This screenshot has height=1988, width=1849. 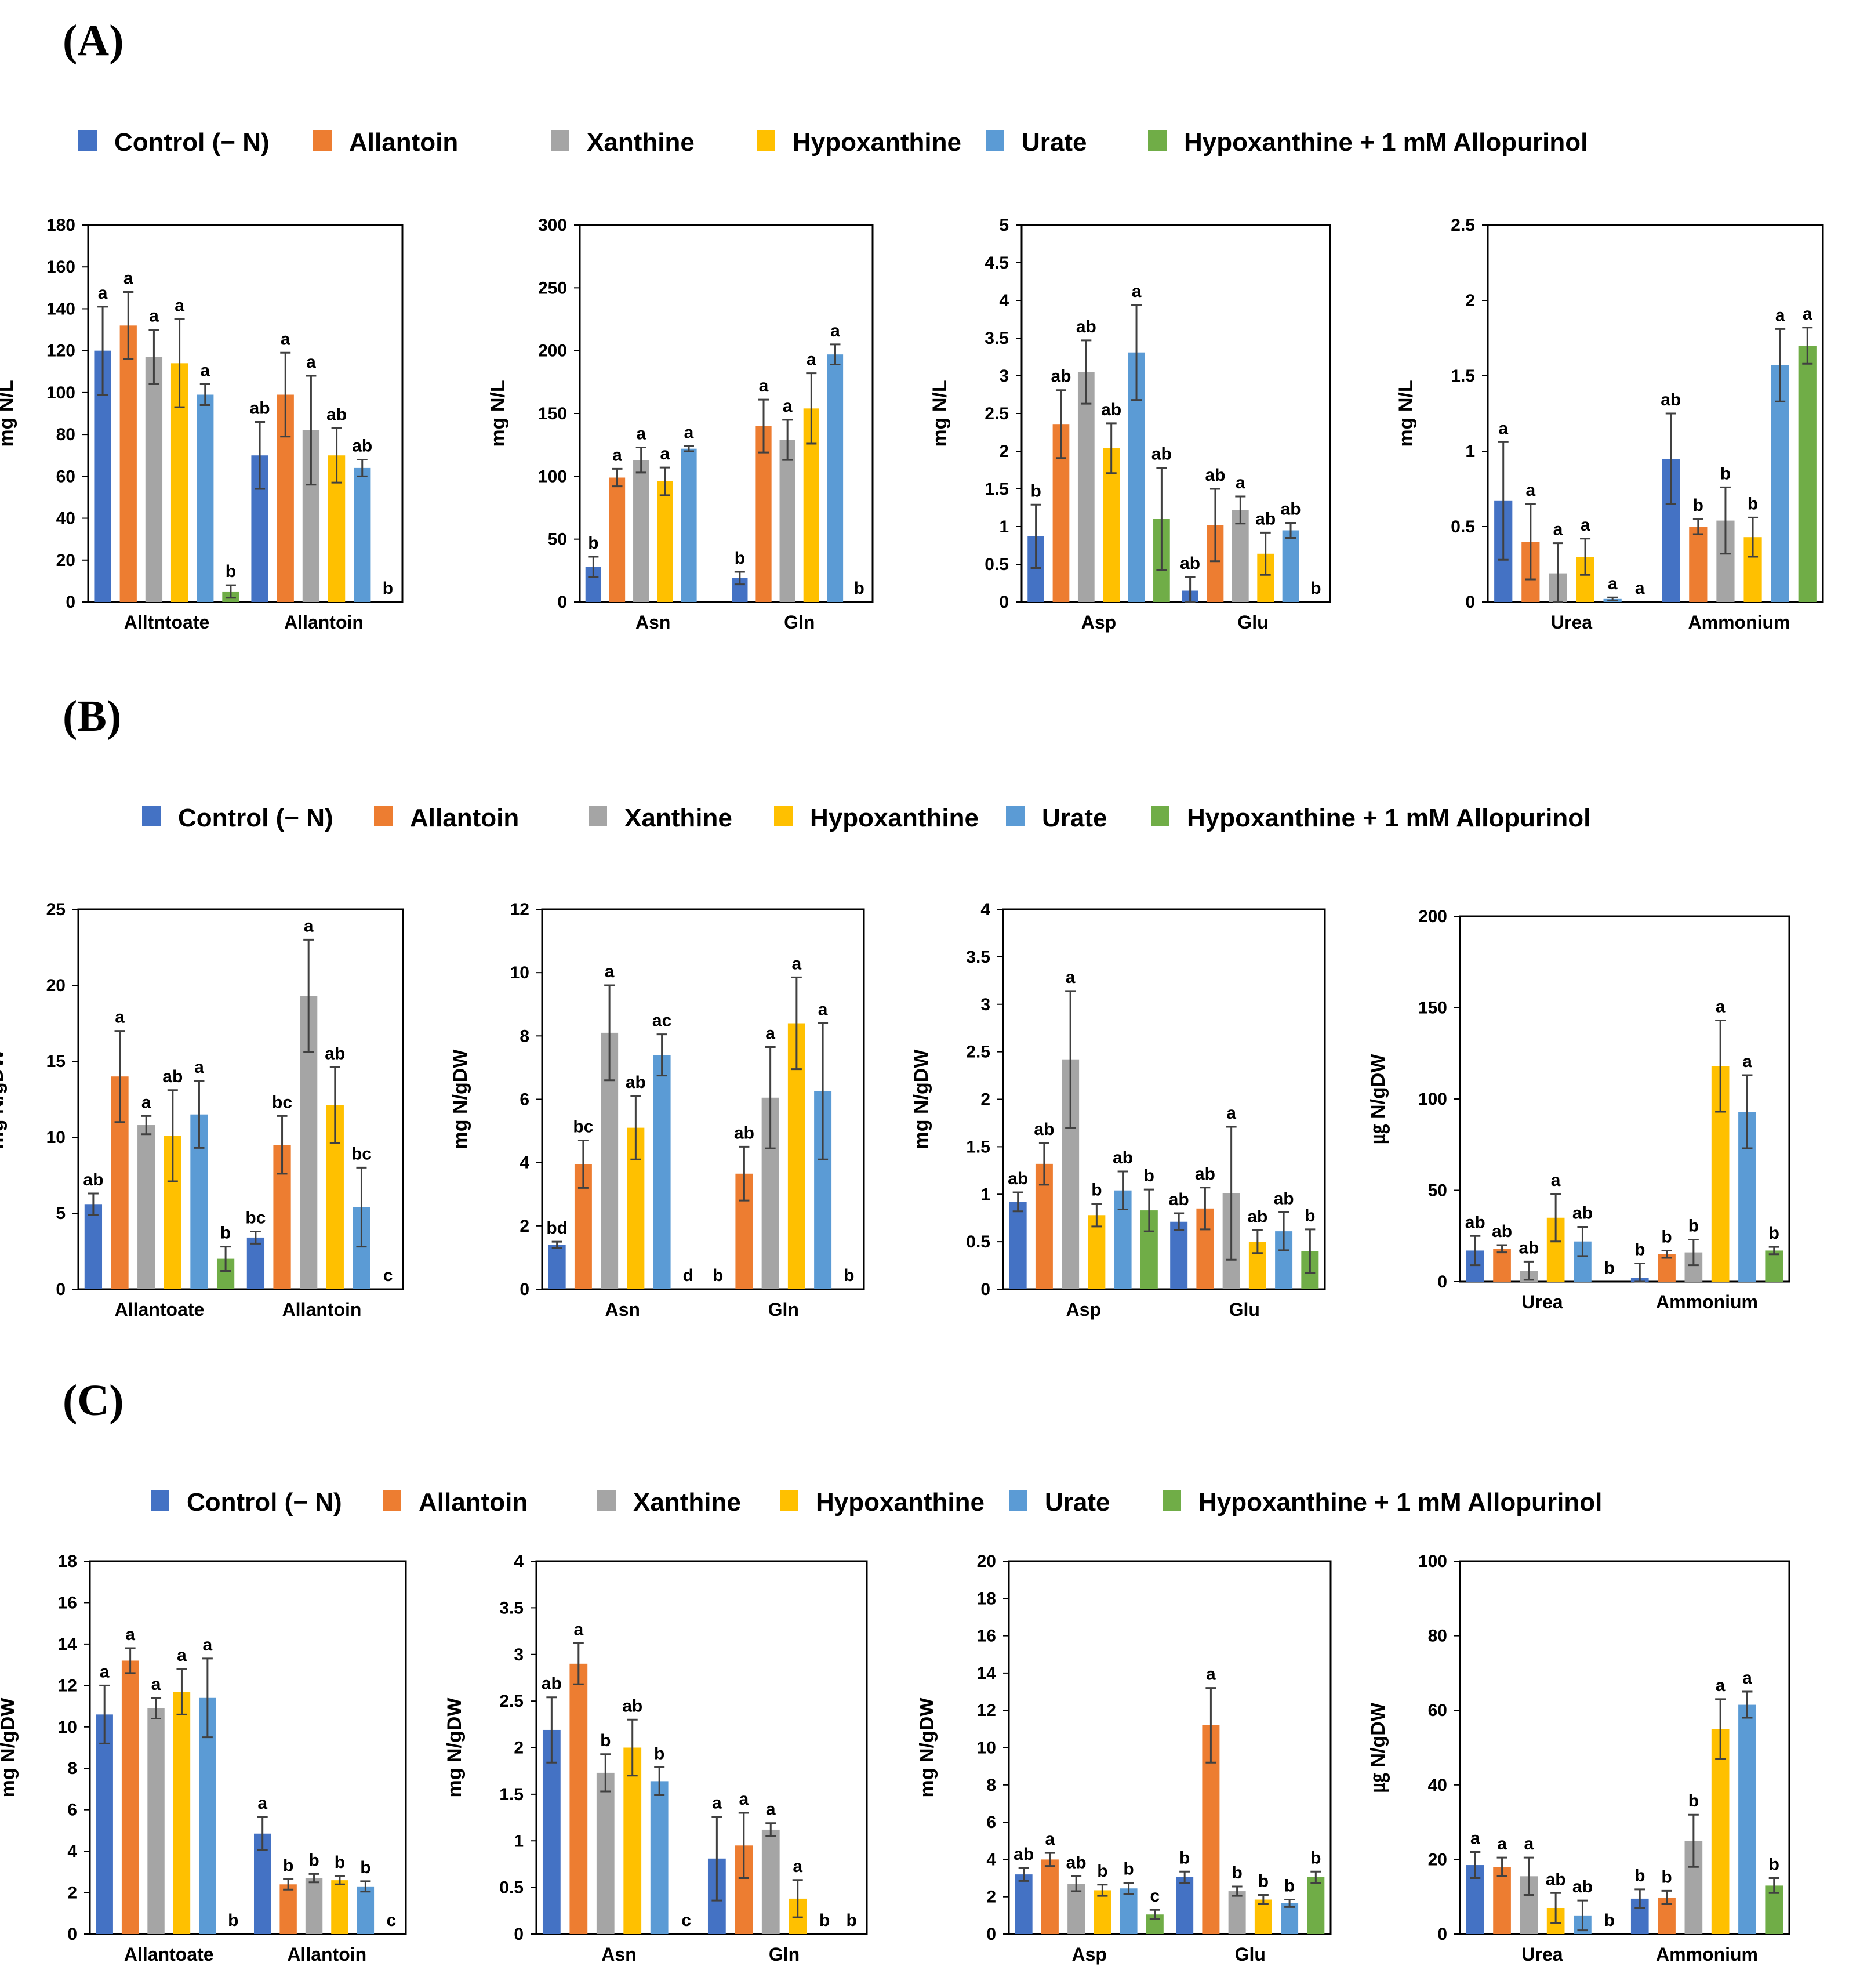 What do you see at coordinates (464, 818) in the screenshot?
I see `legend-label-1-1: Allantoin` at bounding box center [464, 818].